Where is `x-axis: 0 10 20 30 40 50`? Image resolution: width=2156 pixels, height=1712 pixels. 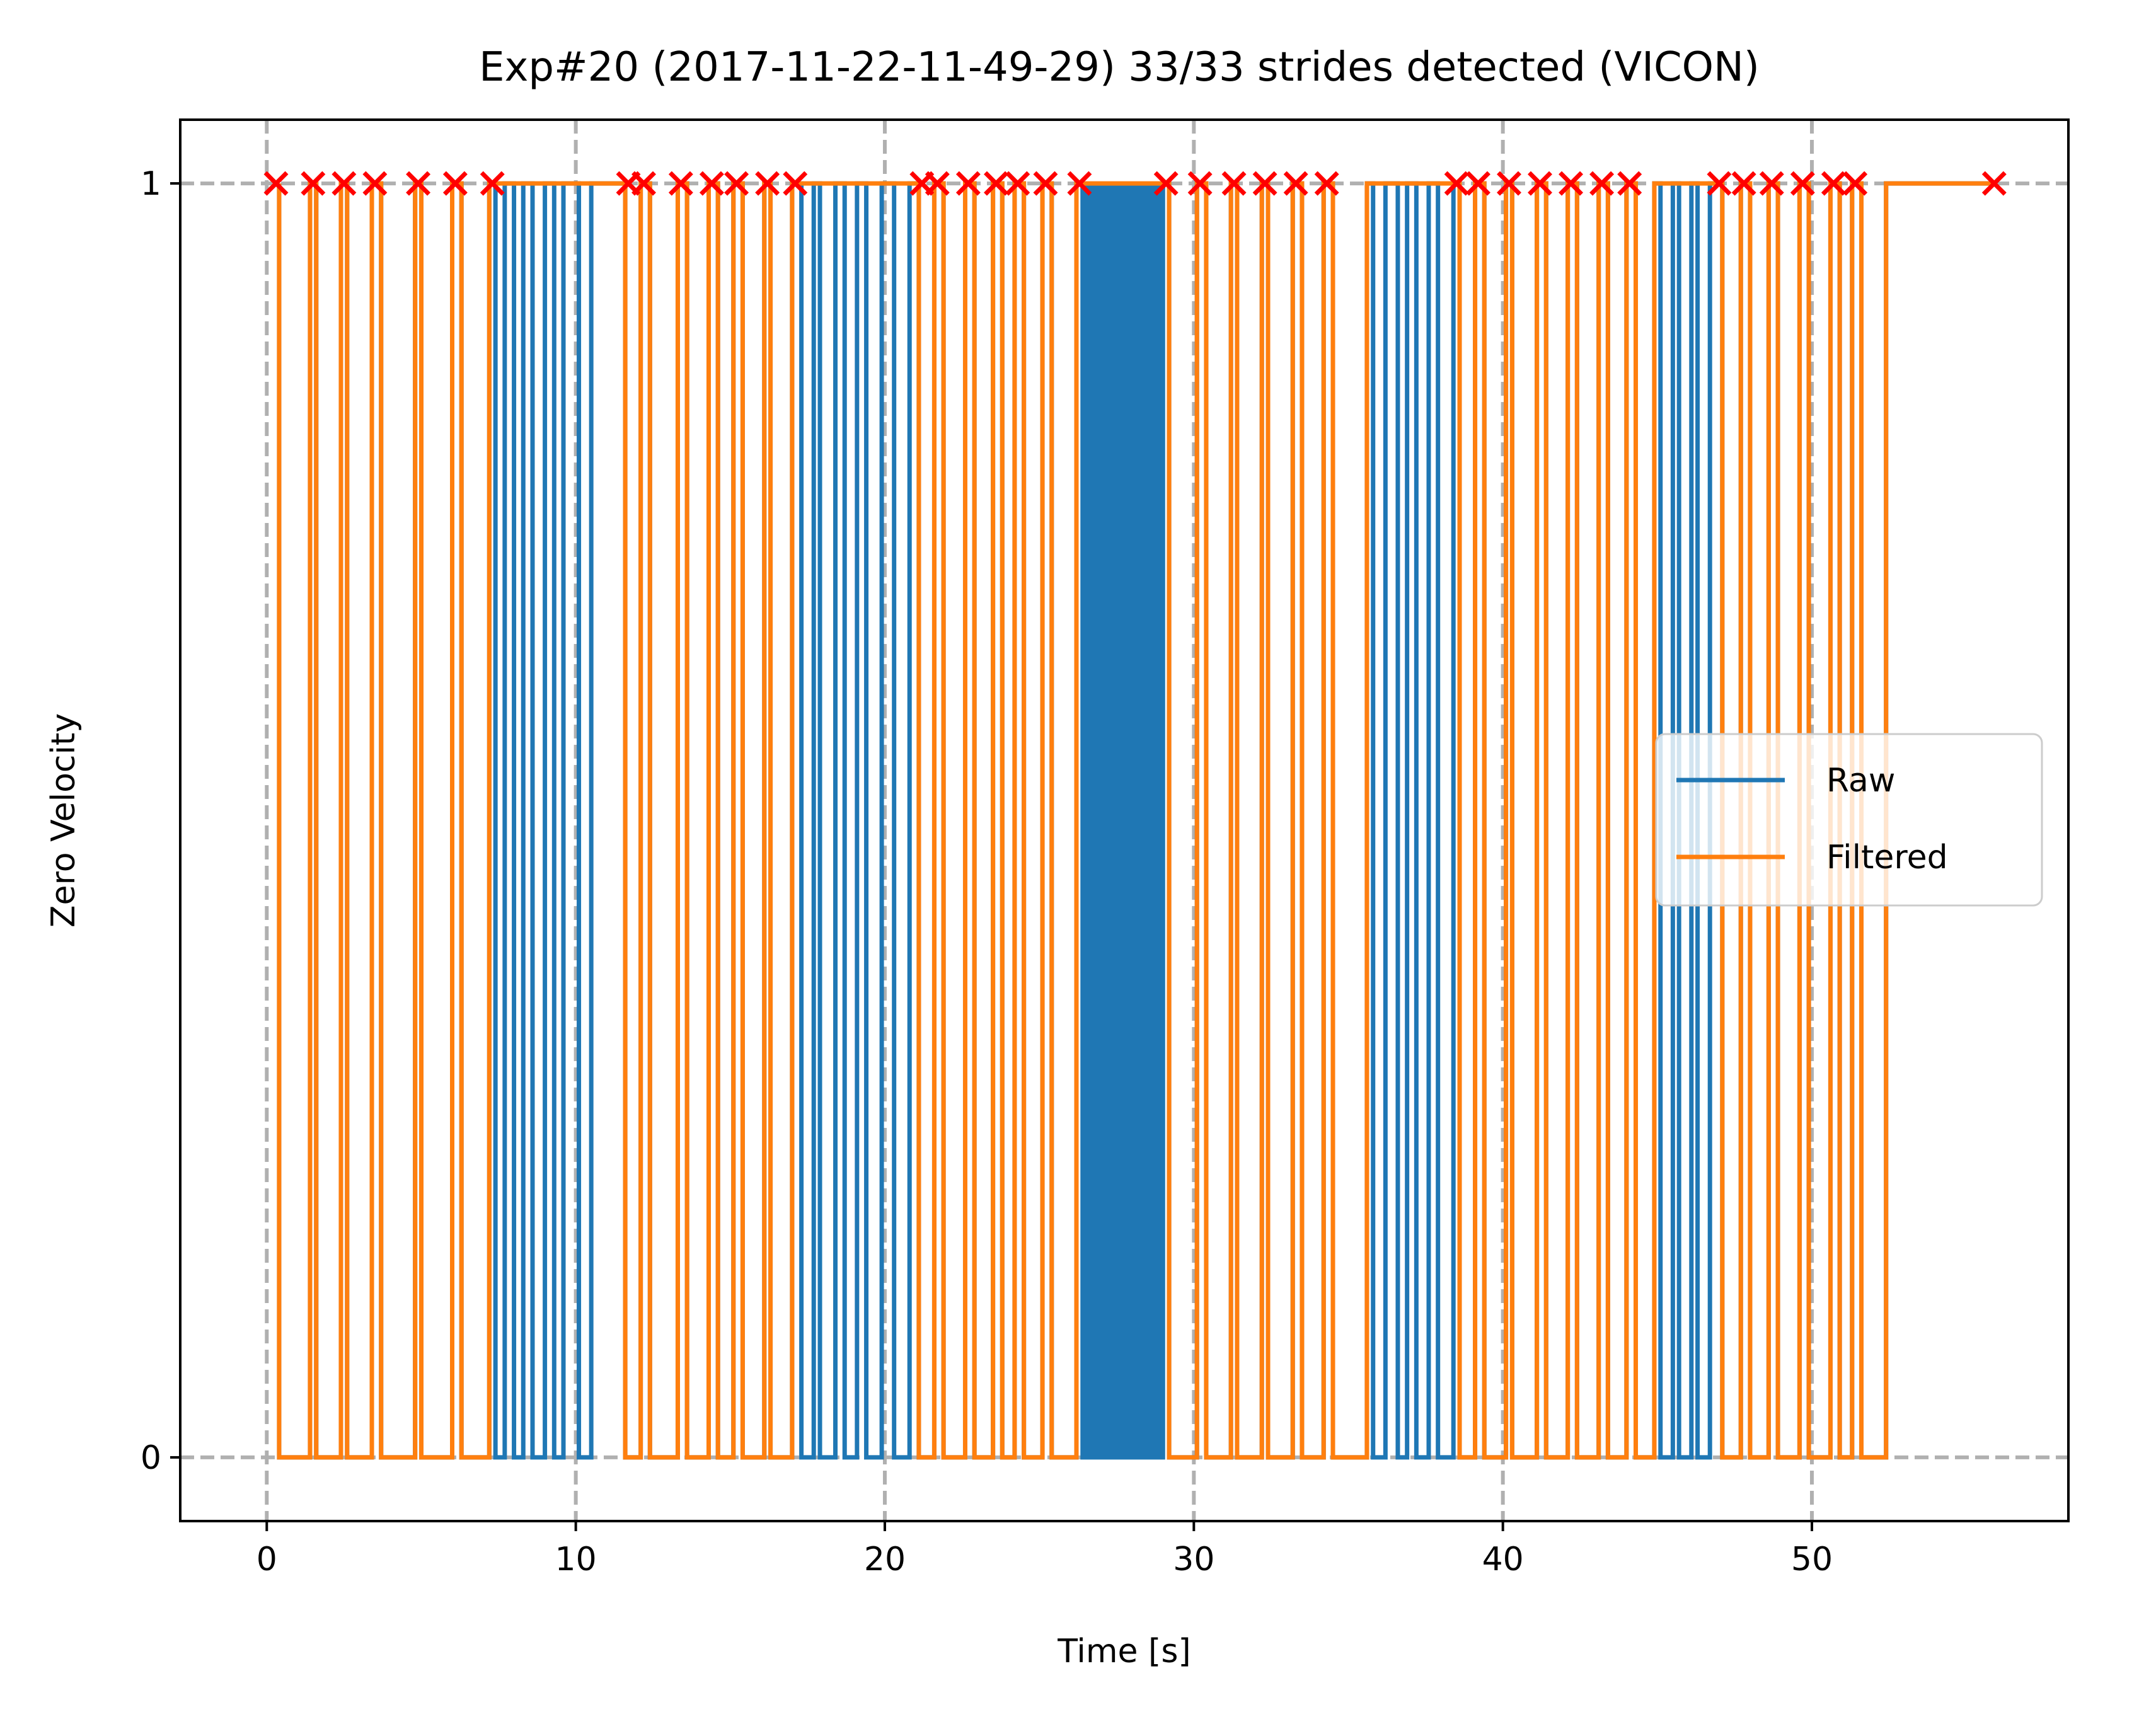 x-axis: 0 10 20 30 40 50 is located at coordinates (1045, 1550).